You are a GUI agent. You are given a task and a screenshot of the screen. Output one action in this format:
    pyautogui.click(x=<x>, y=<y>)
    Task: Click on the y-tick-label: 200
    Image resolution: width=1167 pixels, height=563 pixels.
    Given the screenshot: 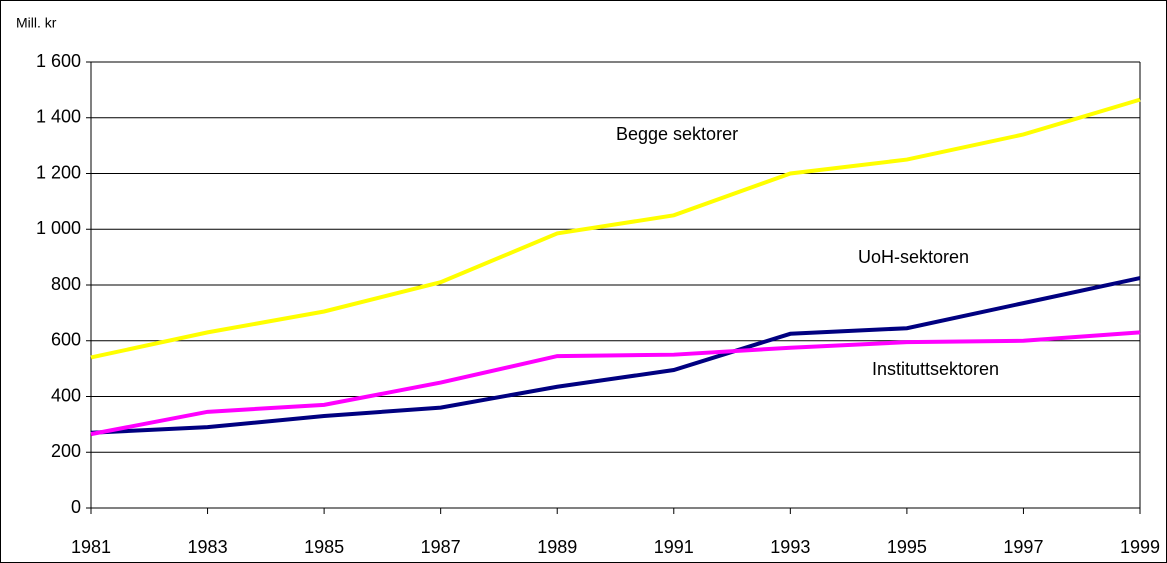 What is the action you would take?
    pyautogui.click(x=66, y=451)
    